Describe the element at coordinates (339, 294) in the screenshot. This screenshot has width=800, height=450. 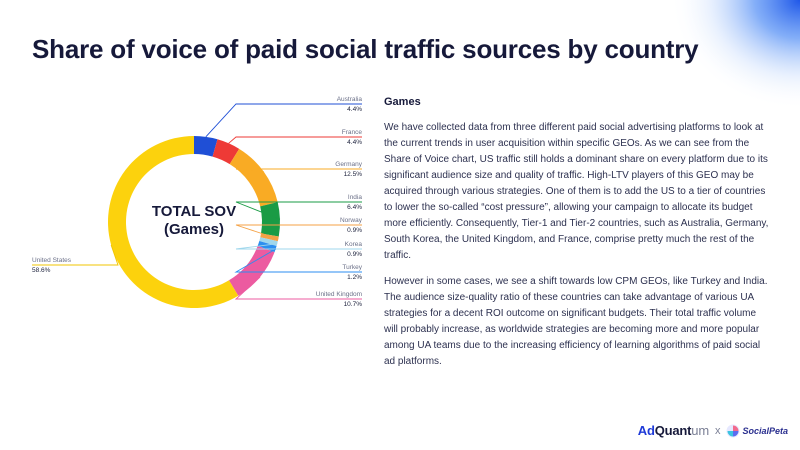
I see `label-name-united-kingdom: United Kingdom` at that location.